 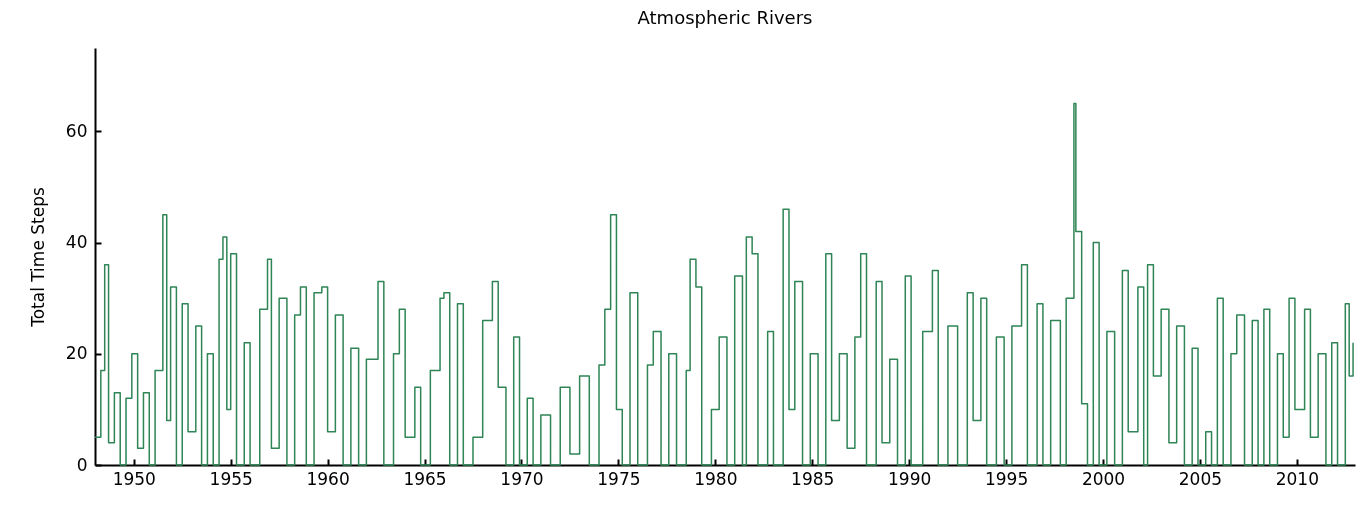 I want to click on x-tick-label: 1960, so click(x=328, y=478).